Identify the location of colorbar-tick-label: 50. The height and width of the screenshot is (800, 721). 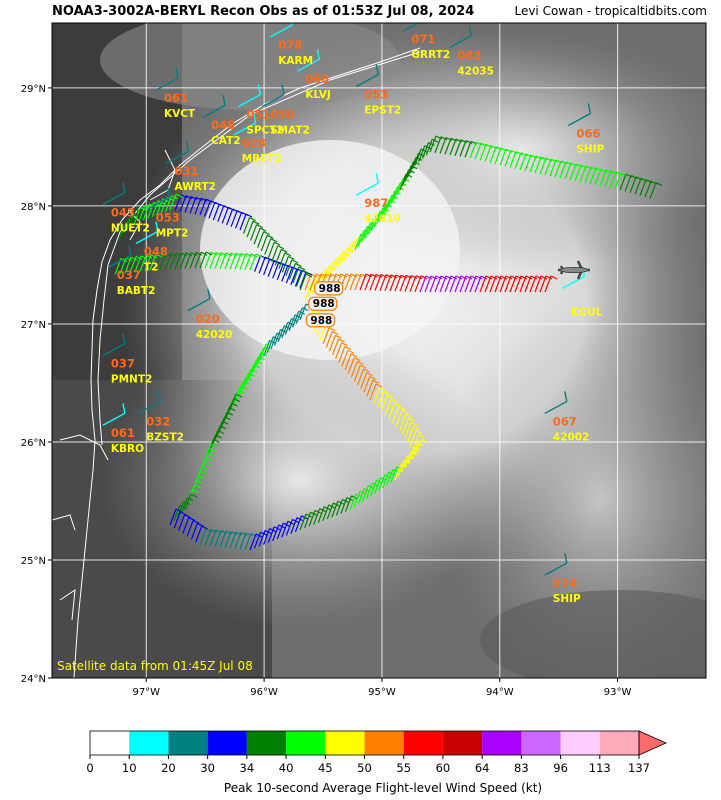
(364, 768).